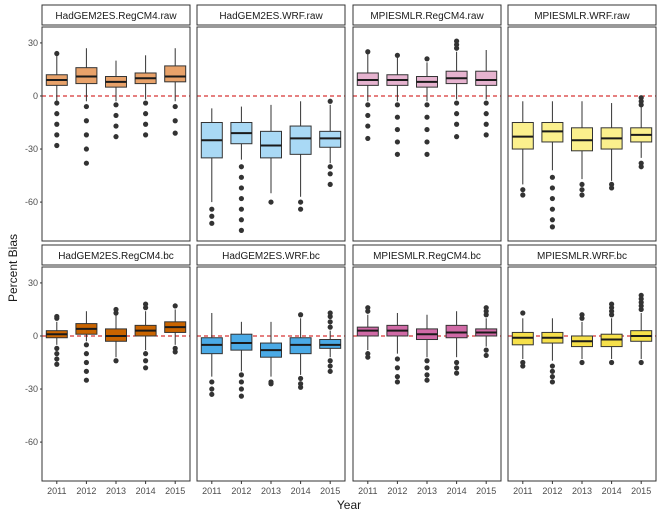 The height and width of the screenshot is (520, 664). I want to click on x-tick-label: 2012, so click(86, 491).